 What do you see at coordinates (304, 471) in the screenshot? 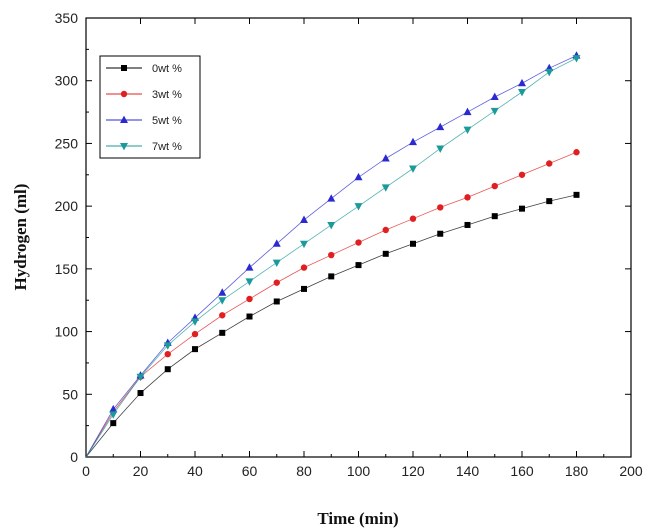
I see `x-tick-label: 80` at bounding box center [304, 471].